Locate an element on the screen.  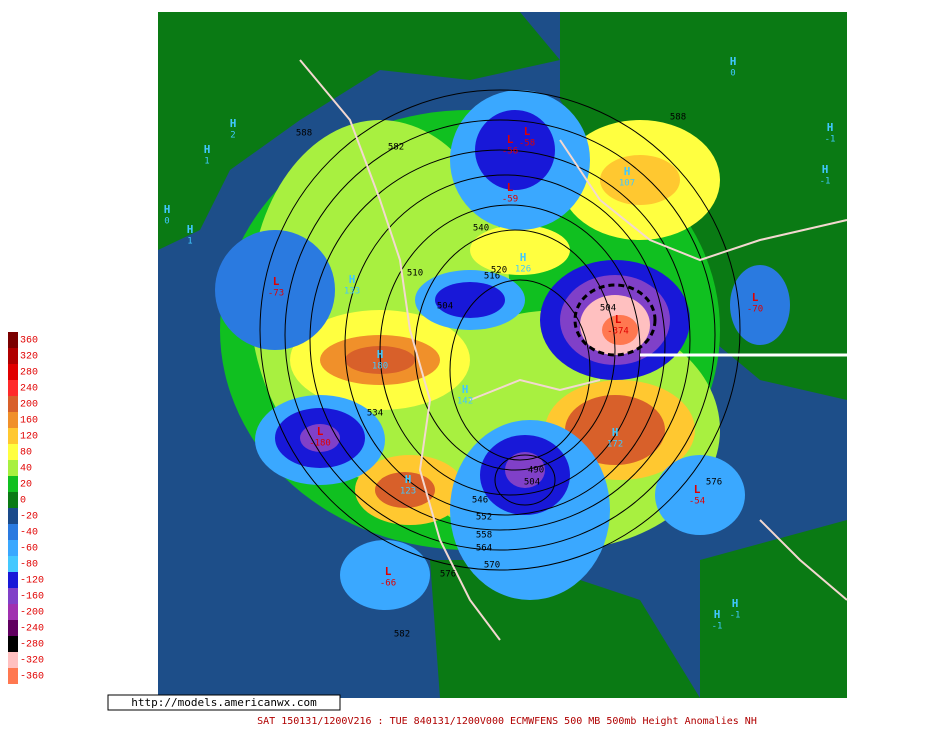
center-value: -374 is located at coordinates (618, 332).